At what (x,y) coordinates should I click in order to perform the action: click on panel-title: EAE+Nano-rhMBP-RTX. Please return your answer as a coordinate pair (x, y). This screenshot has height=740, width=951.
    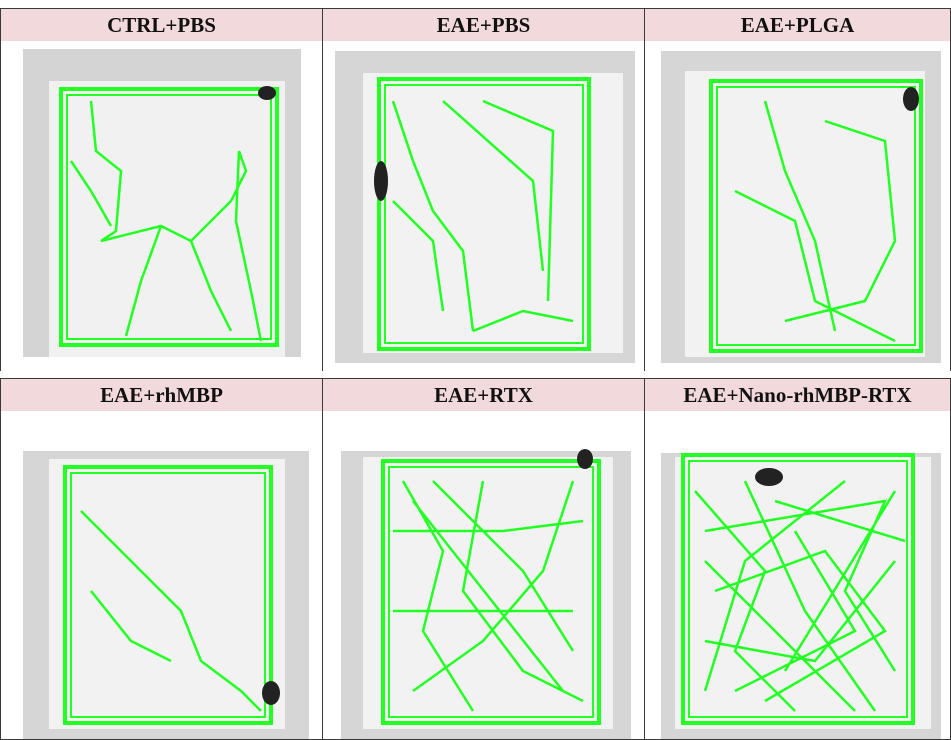
    Looking at the image, I should click on (797, 395).